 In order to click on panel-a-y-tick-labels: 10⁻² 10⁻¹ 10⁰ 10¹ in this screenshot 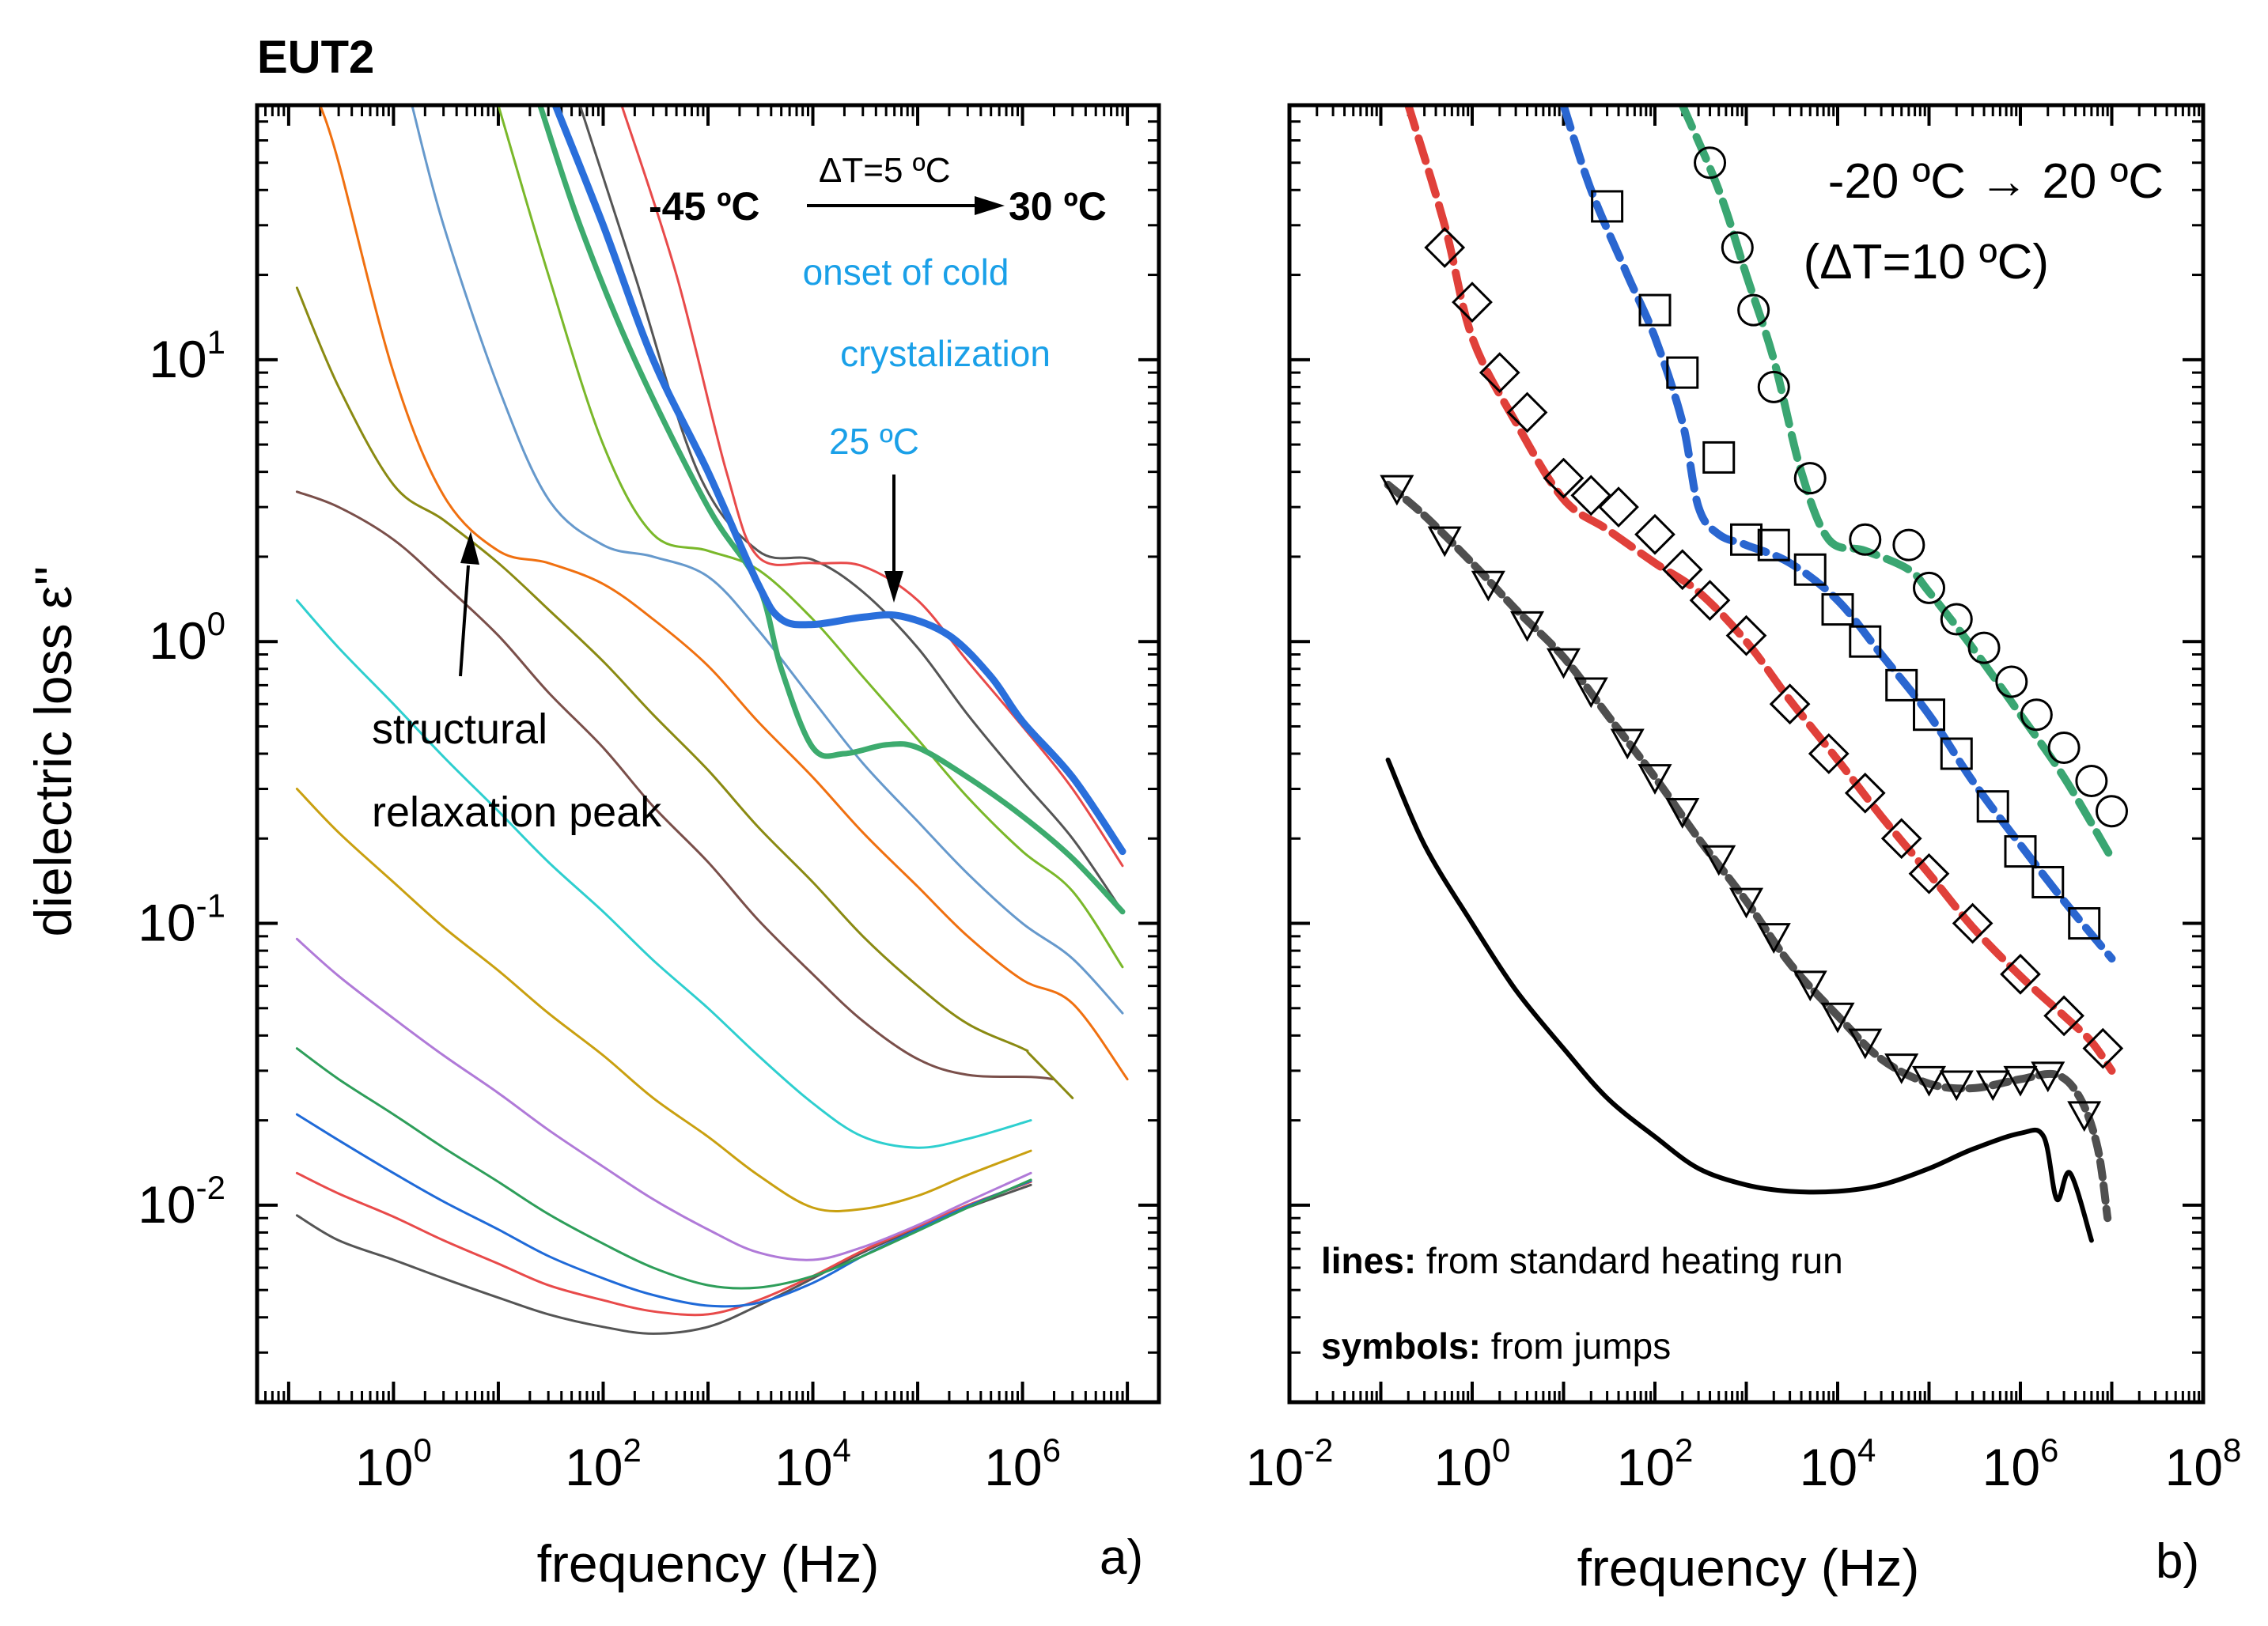, I will do `click(181, 778)`.